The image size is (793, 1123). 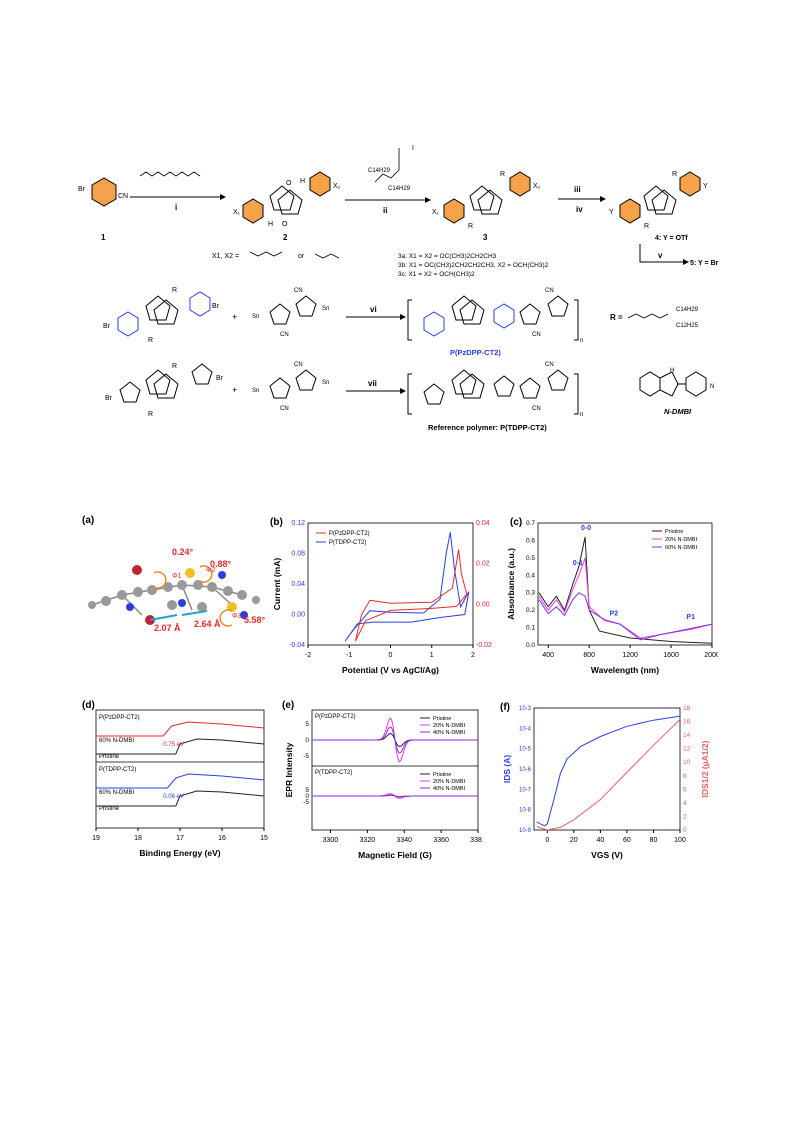 I want to click on y-tick-label: 0.7, so click(x=530, y=523).